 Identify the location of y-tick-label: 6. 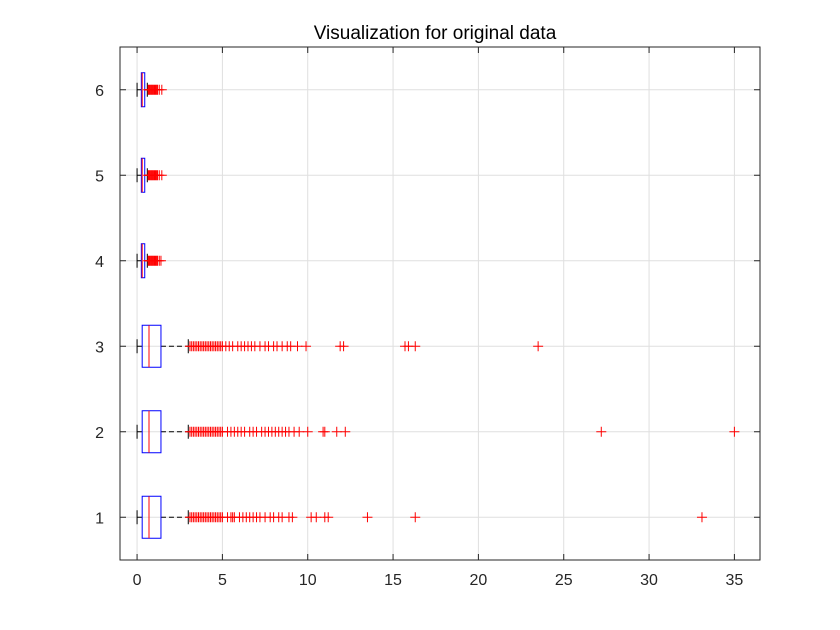
(99, 91).